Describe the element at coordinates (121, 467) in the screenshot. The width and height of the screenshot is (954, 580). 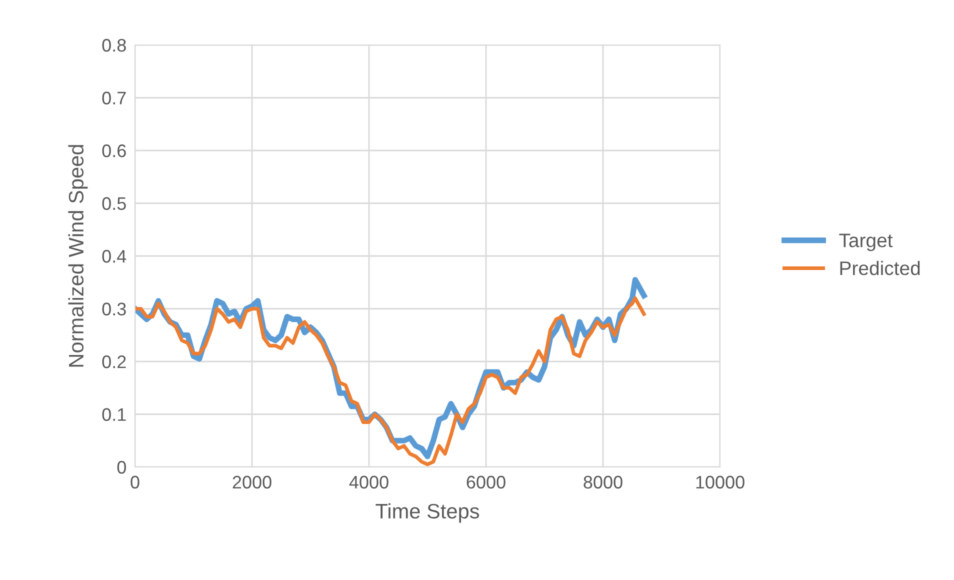
I see `y-tick-label: 0` at that location.